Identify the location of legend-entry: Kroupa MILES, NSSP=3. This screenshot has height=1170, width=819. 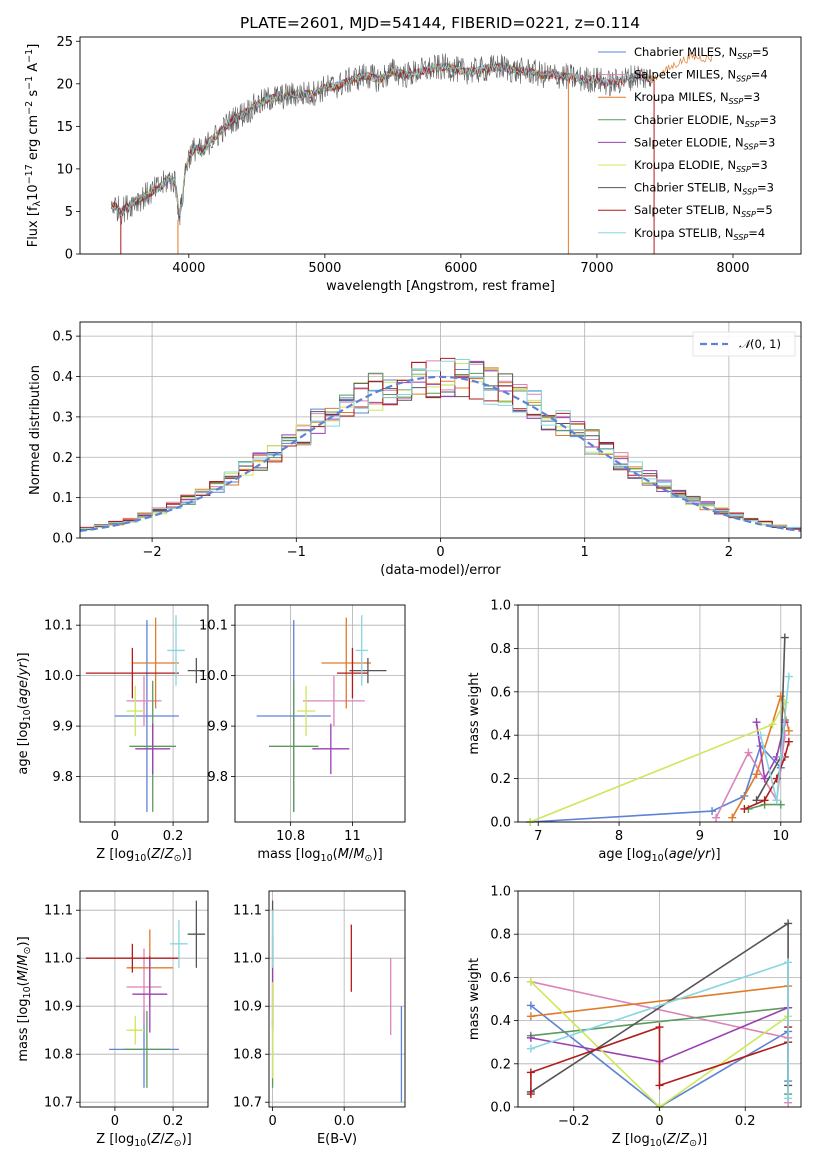
(697, 98).